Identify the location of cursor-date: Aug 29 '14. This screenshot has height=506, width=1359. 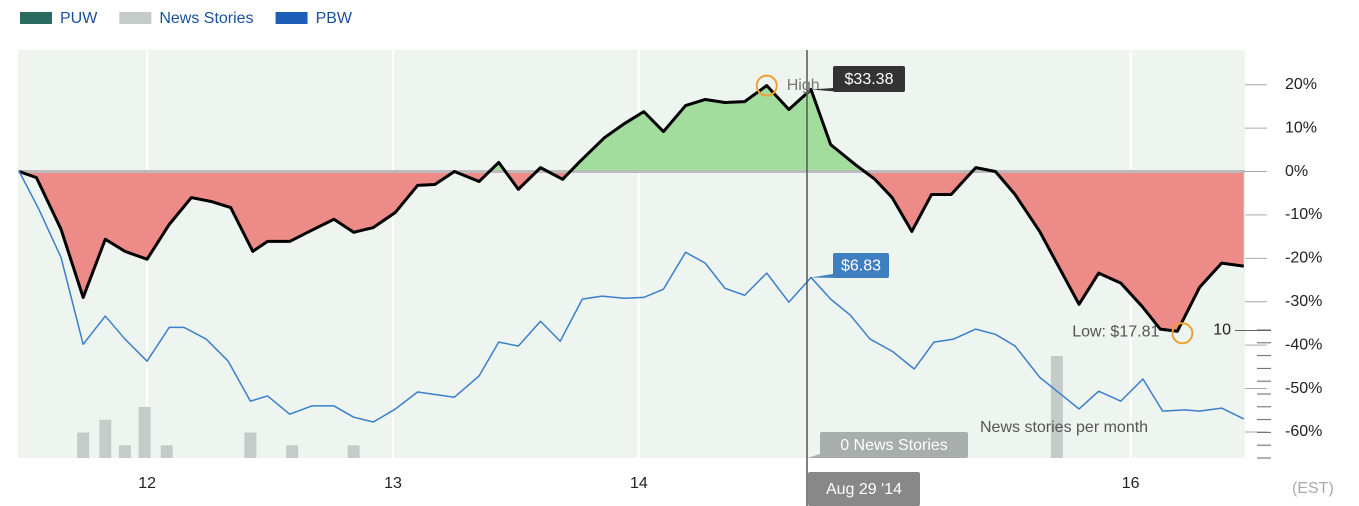
(864, 489).